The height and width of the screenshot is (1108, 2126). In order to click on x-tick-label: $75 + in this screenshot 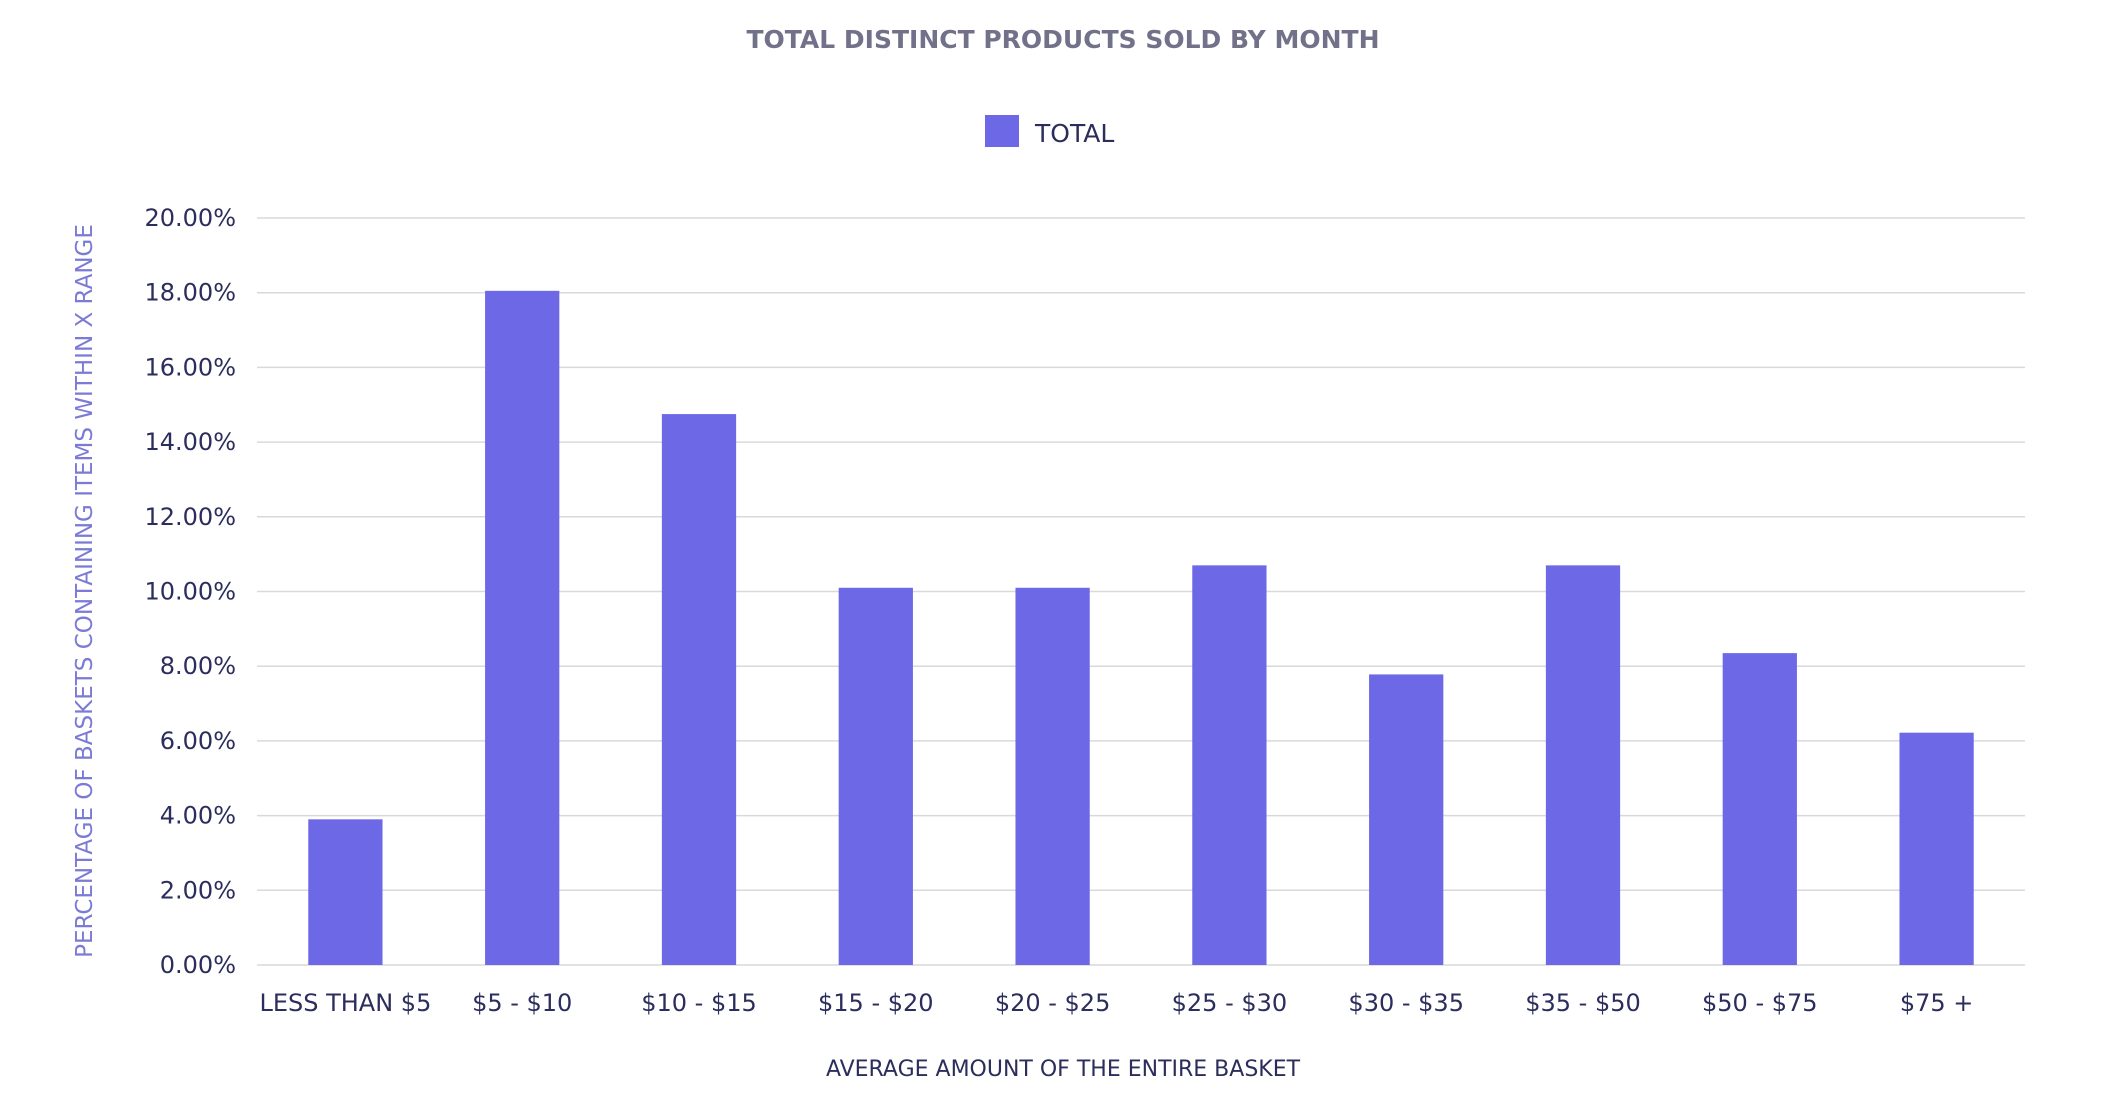, I will do `click(1937, 1003)`.